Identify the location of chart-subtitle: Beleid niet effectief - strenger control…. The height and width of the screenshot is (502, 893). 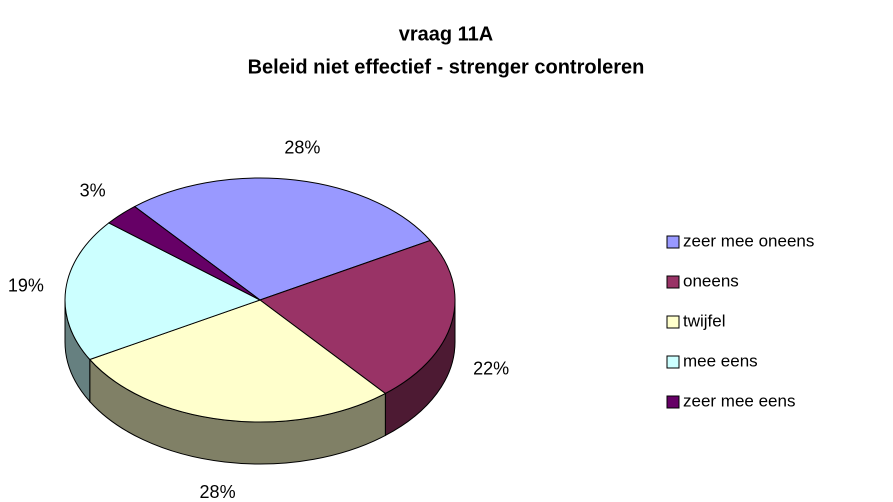
(446, 67).